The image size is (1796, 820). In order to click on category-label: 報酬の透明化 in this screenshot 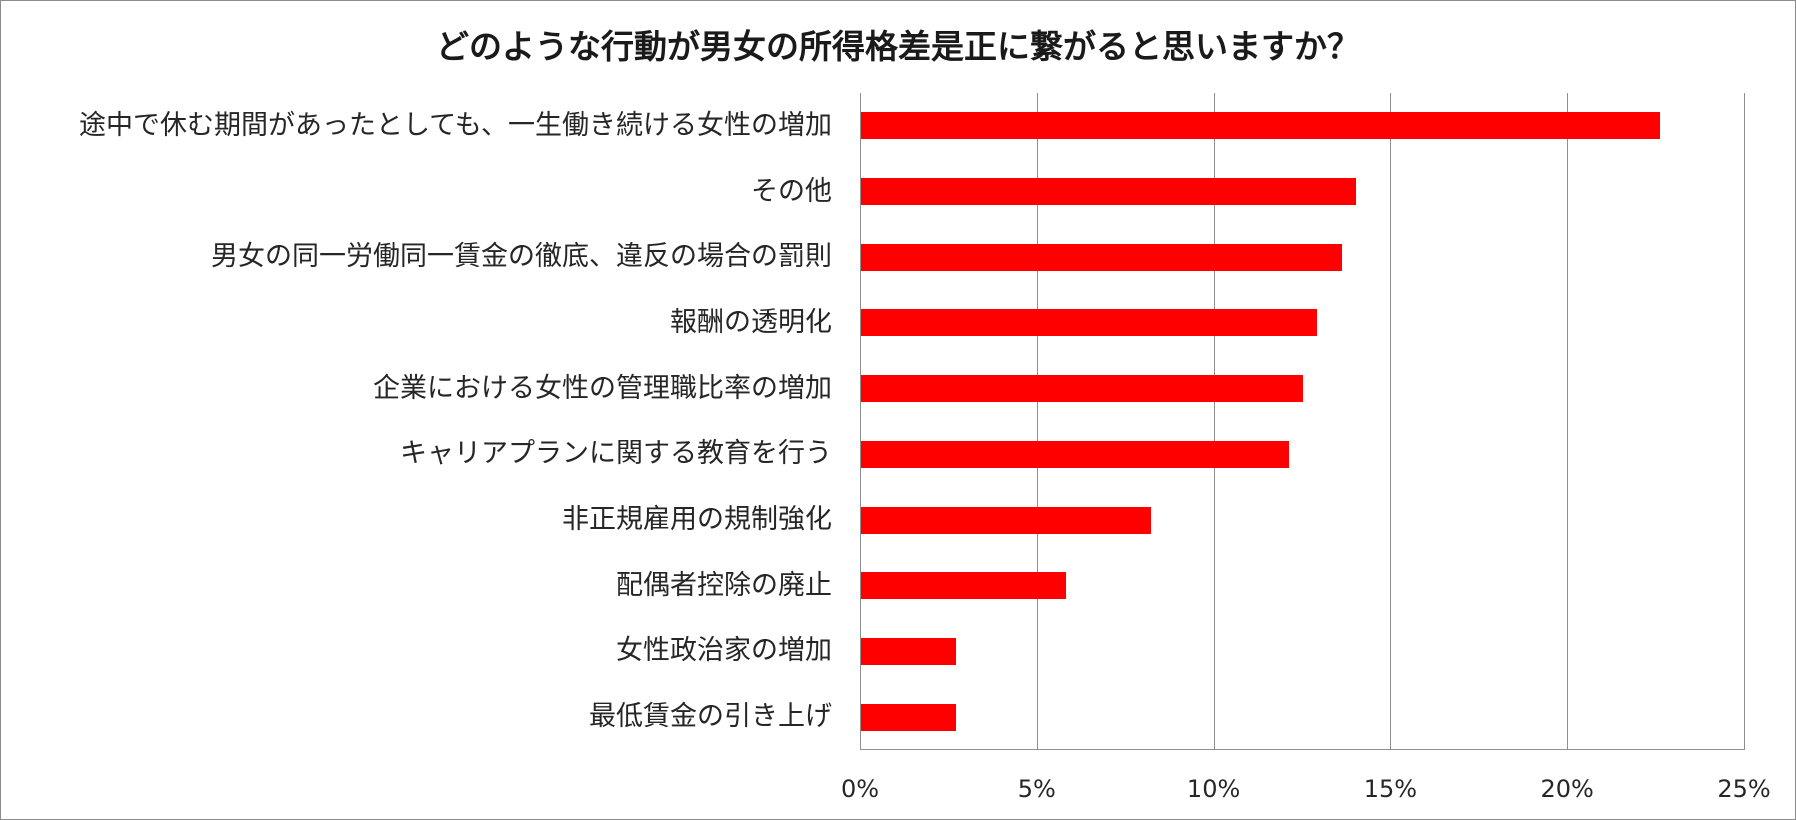, I will do `click(751, 322)`.